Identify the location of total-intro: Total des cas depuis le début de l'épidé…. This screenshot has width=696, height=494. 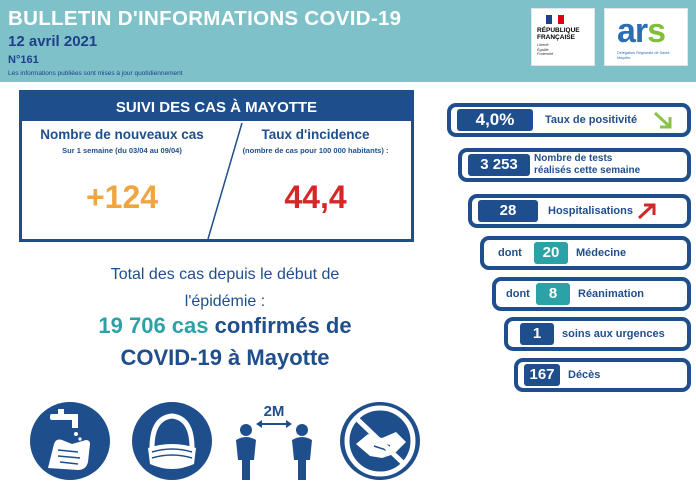
(225, 288).